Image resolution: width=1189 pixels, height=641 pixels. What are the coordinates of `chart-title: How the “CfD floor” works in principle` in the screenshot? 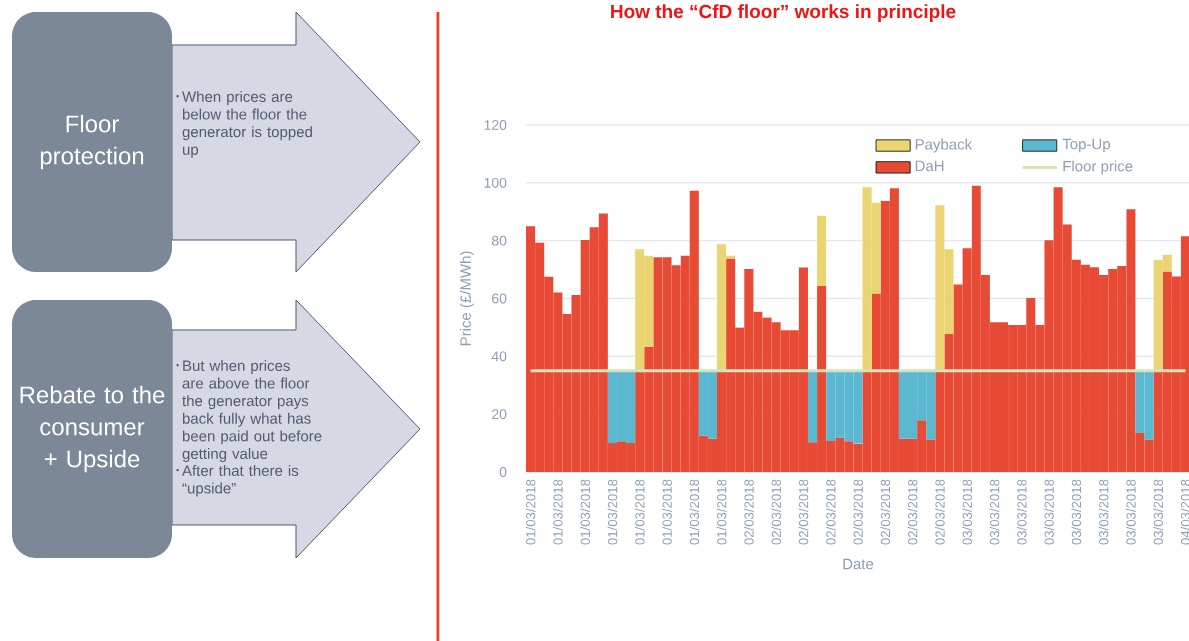 It's located at (783, 13).